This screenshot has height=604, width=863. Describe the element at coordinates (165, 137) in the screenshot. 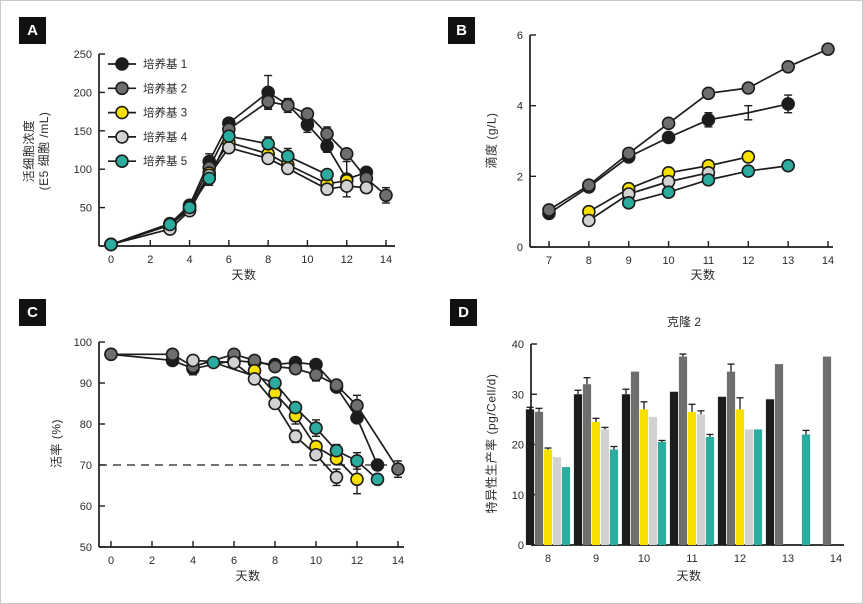

I see `legend-label: 培养基 4` at that location.